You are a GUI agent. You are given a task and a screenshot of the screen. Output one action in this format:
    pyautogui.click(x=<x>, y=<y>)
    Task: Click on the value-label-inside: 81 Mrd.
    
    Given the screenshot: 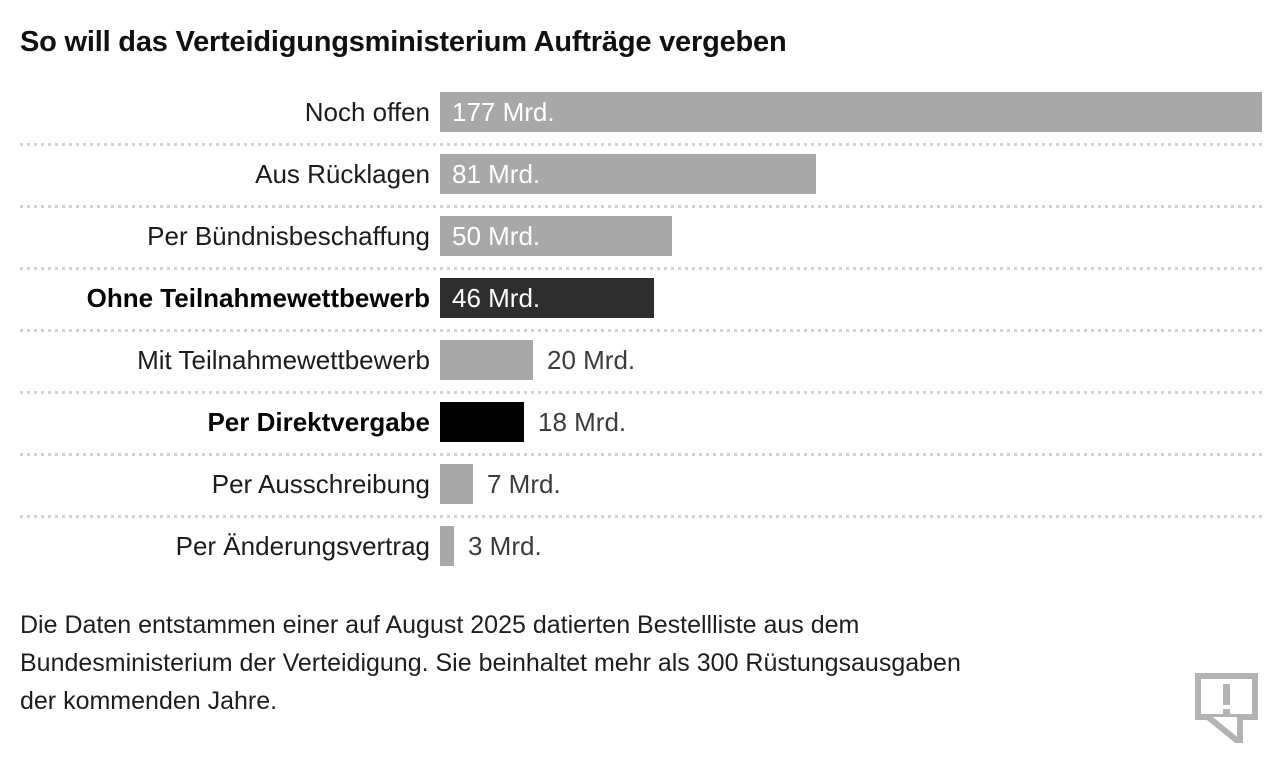 What is the action you would take?
    pyautogui.click(x=496, y=173)
    